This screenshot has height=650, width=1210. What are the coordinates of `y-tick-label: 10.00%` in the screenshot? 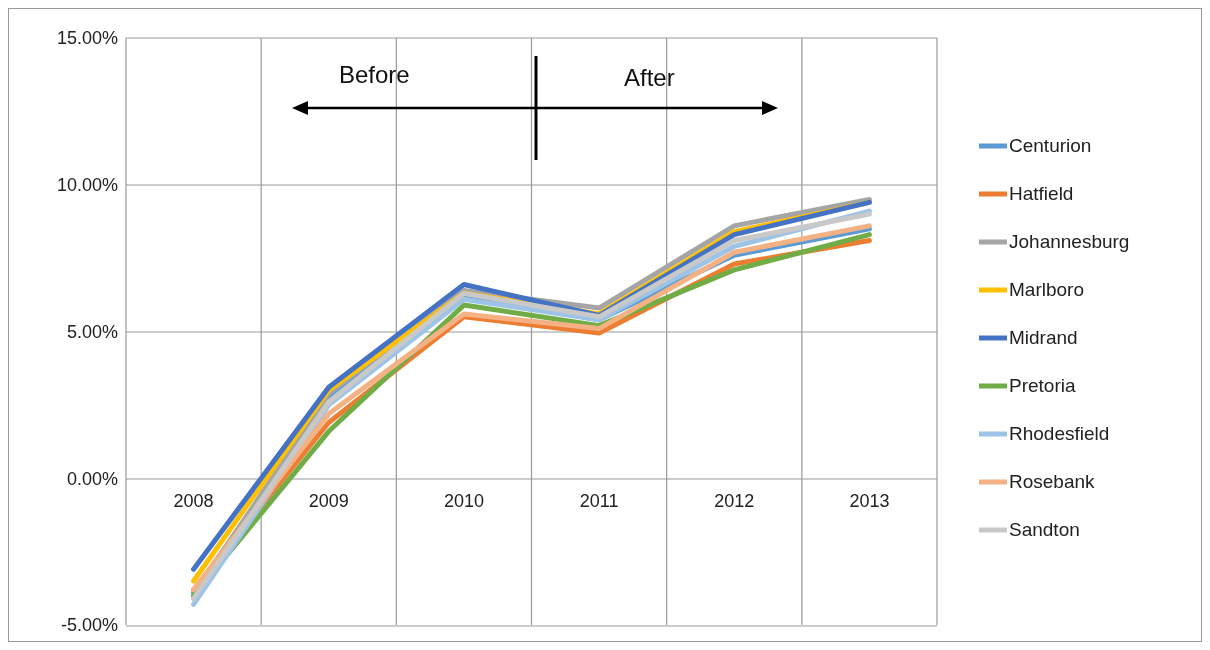 It's located at (87, 185).